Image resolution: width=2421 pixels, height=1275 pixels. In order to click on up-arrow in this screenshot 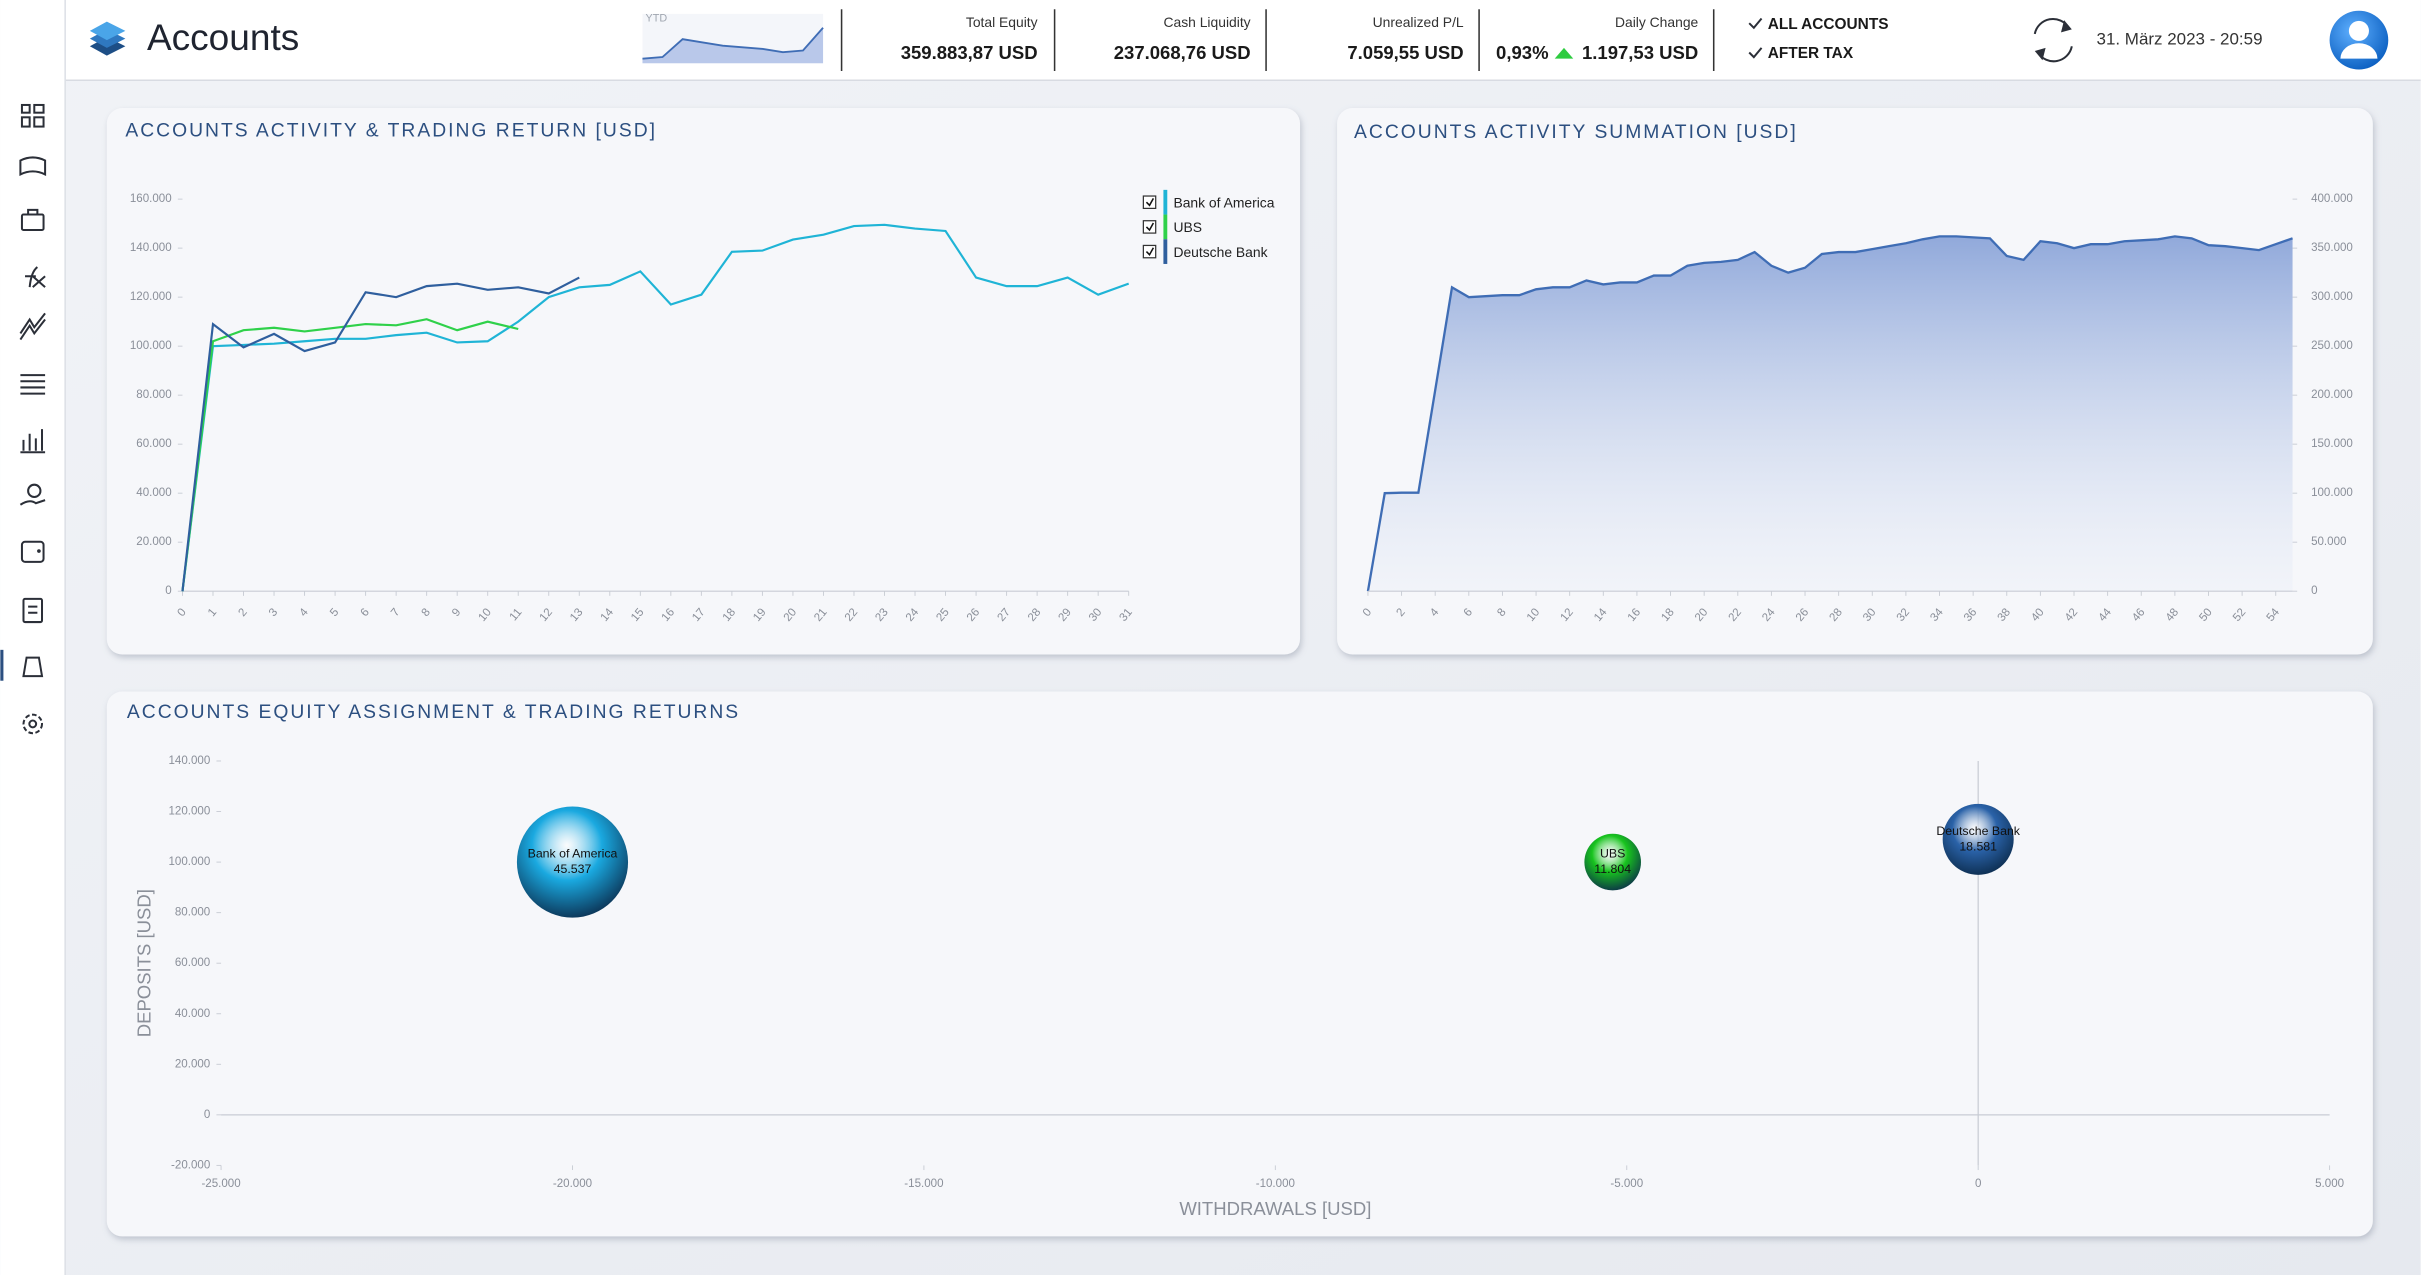, I will do `click(1564, 53)`.